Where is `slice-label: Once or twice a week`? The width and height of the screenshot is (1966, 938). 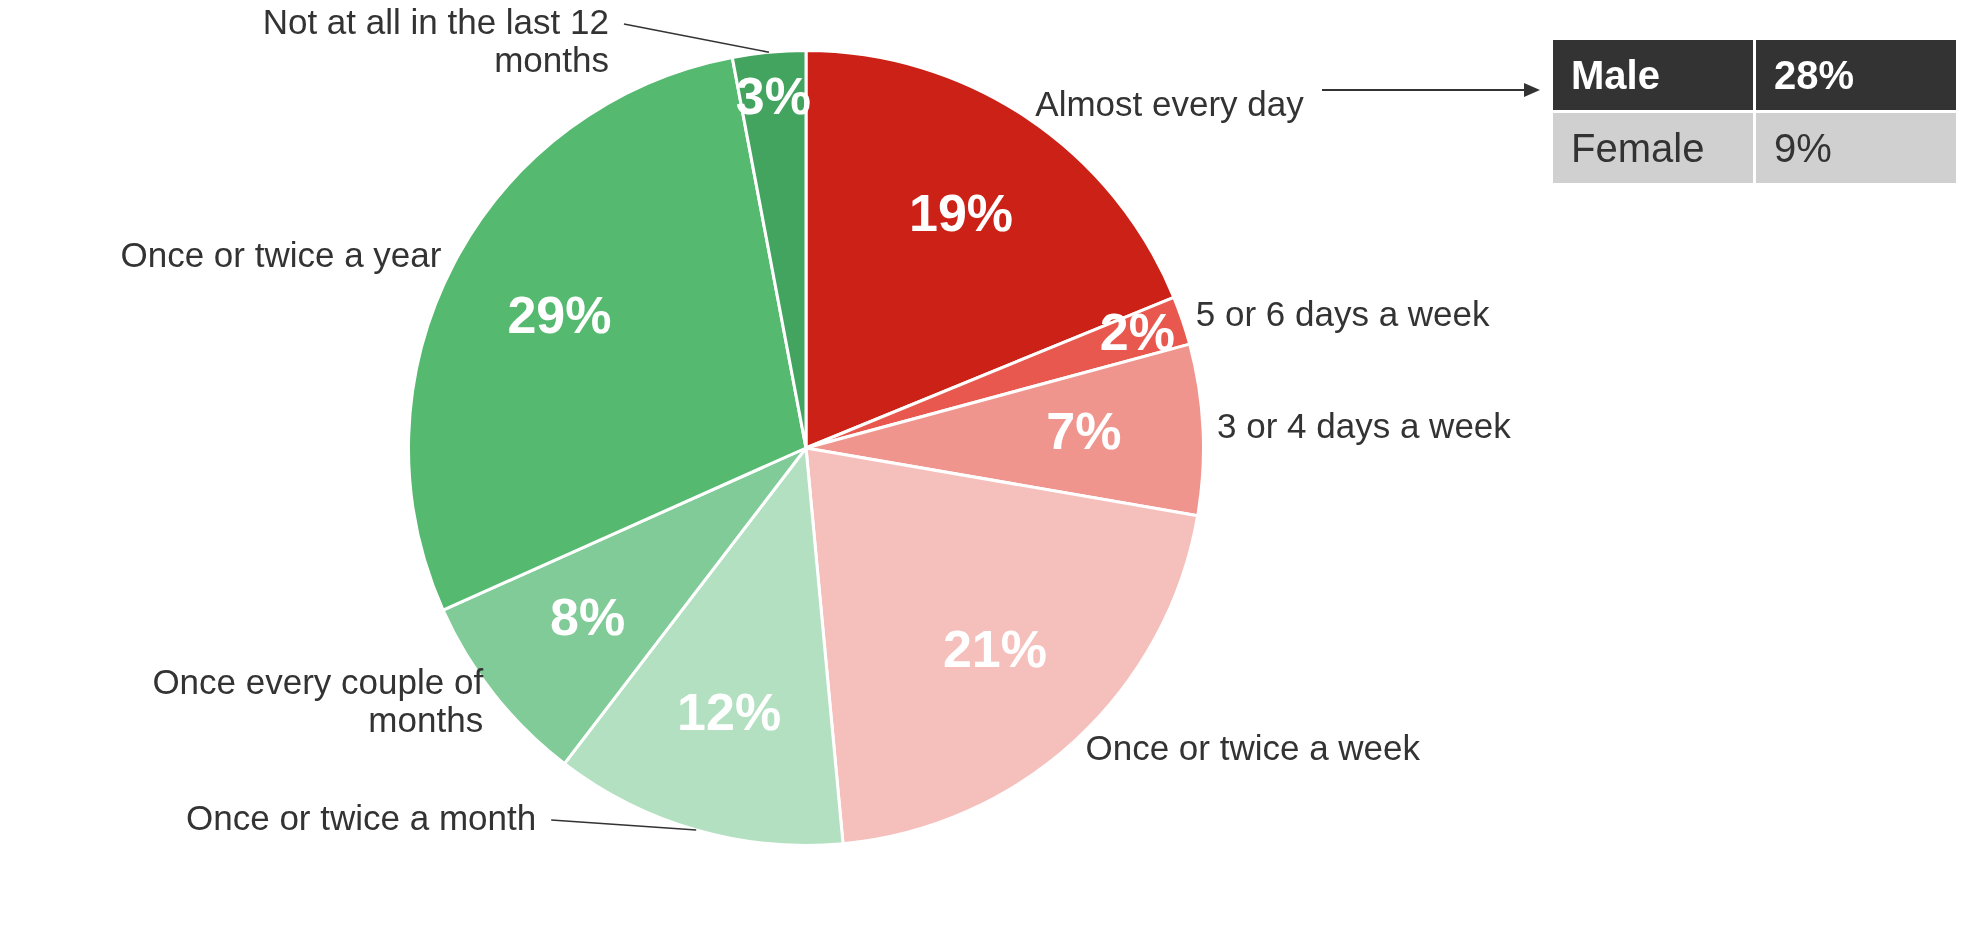 slice-label: Once or twice a week is located at coordinates (1253, 747).